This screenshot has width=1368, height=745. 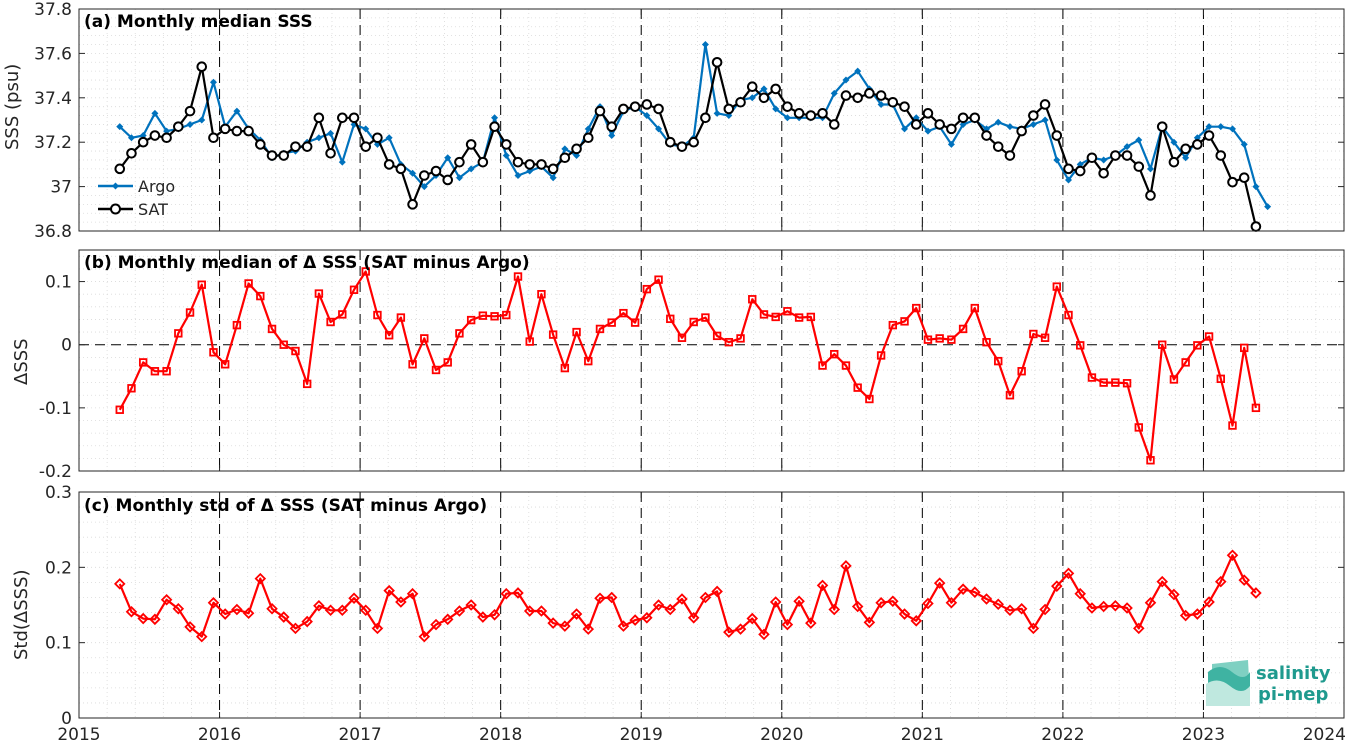 What do you see at coordinates (359, 735) in the screenshot?
I see `x-tick-label: 2017` at bounding box center [359, 735].